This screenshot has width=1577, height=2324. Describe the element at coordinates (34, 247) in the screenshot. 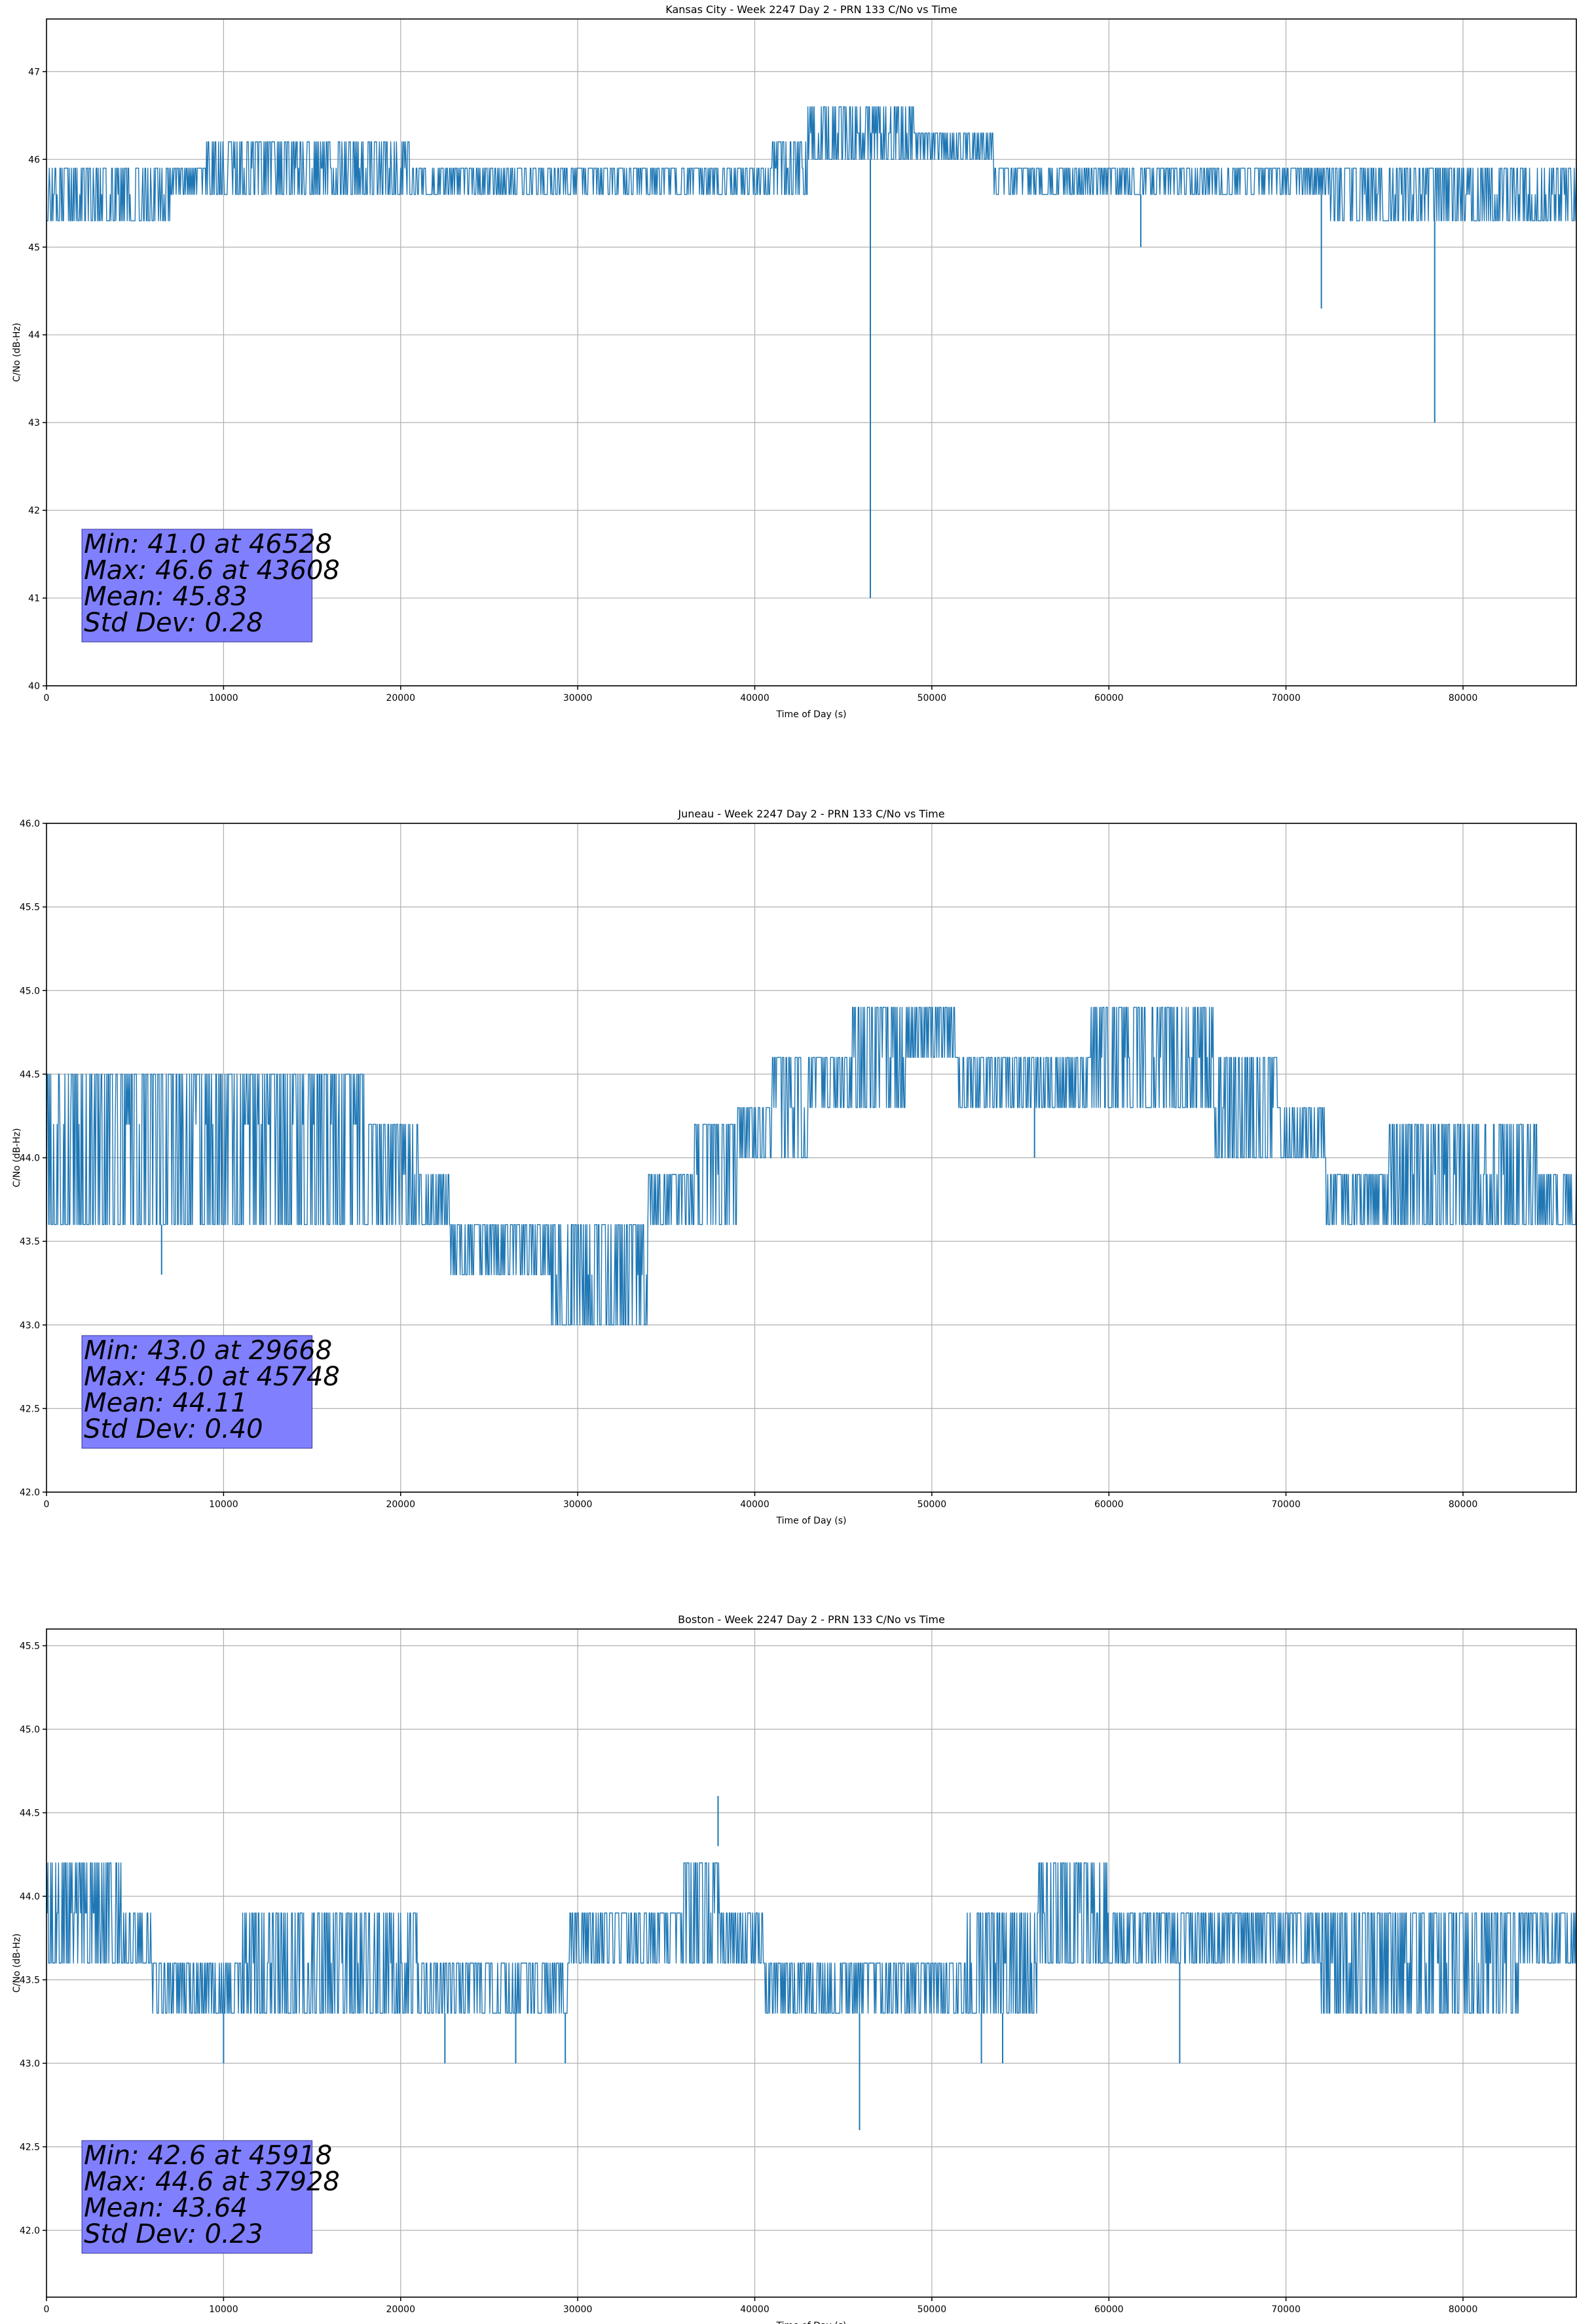

I see `y-tick-label: 45` at that location.